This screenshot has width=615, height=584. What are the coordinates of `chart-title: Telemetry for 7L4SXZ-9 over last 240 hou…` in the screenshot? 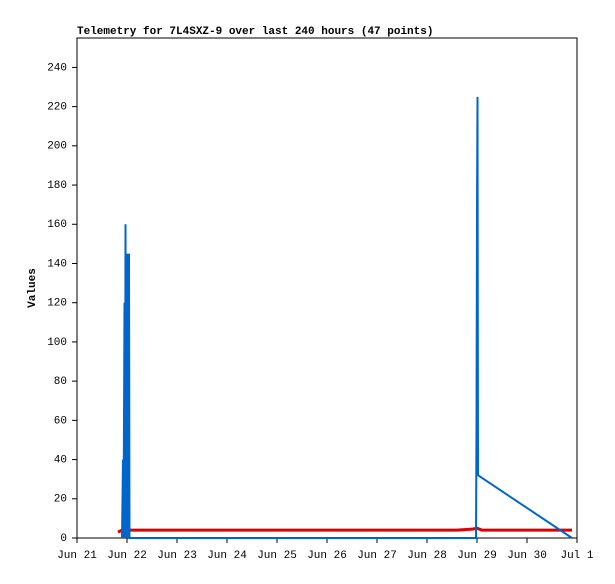 It's located at (255, 32).